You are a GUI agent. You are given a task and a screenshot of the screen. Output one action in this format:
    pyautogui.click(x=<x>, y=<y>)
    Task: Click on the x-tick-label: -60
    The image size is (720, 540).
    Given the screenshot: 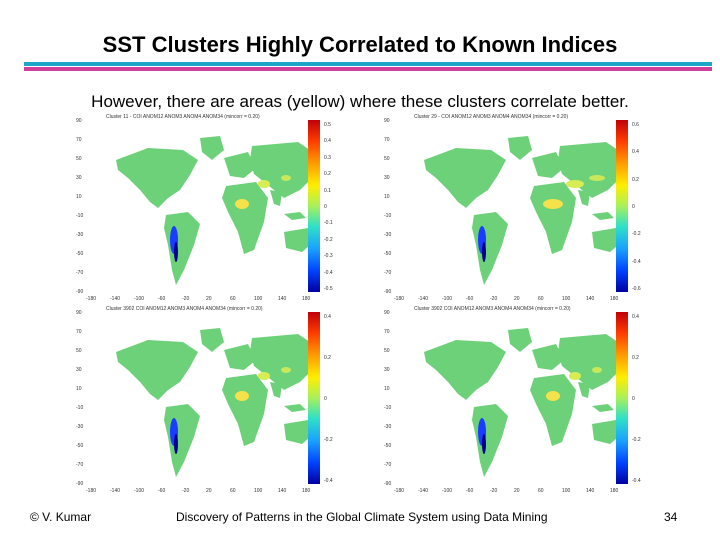 What is the action you would take?
    pyautogui.click(x=162, y=299)
    